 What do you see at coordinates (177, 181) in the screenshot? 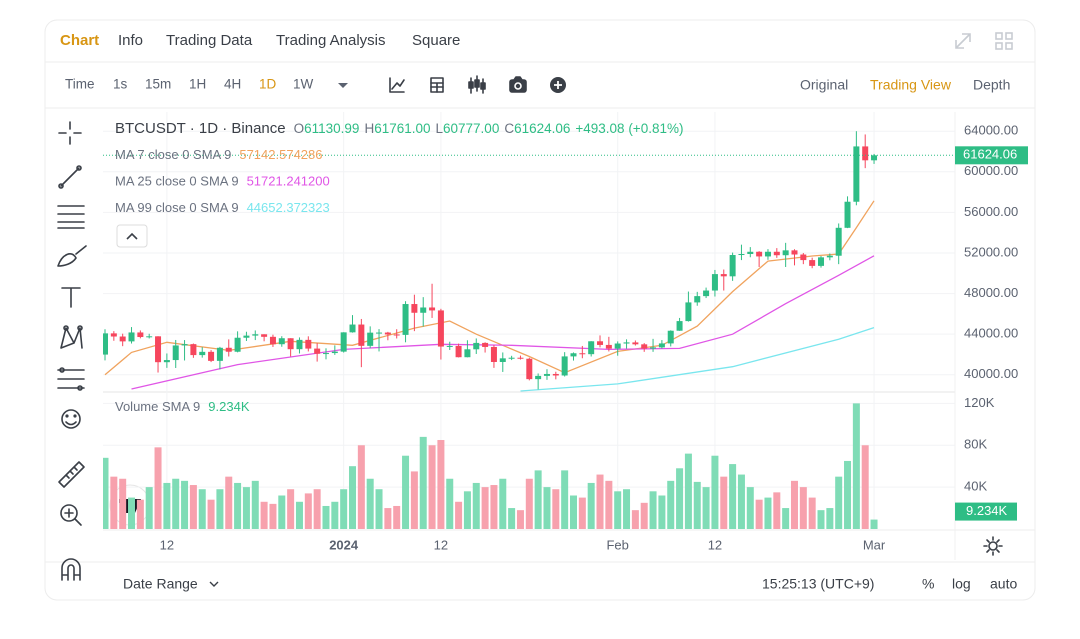
I see `ma-name: MA 25 close 0 SMA 9` at bounding box center [177, 181].